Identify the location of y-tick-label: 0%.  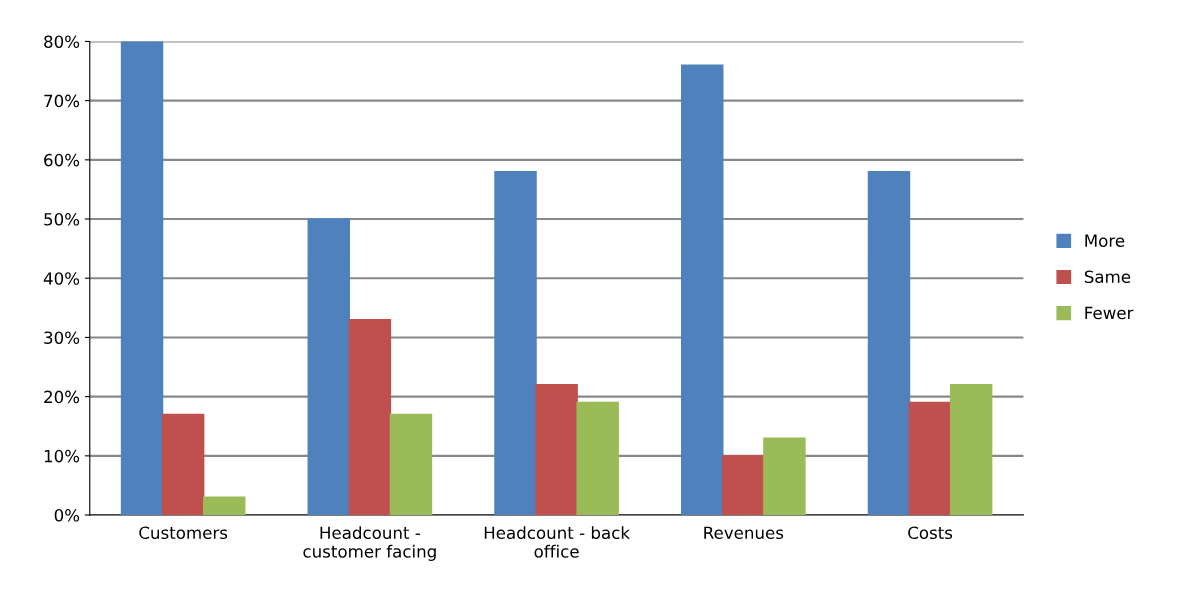
(67, 515).